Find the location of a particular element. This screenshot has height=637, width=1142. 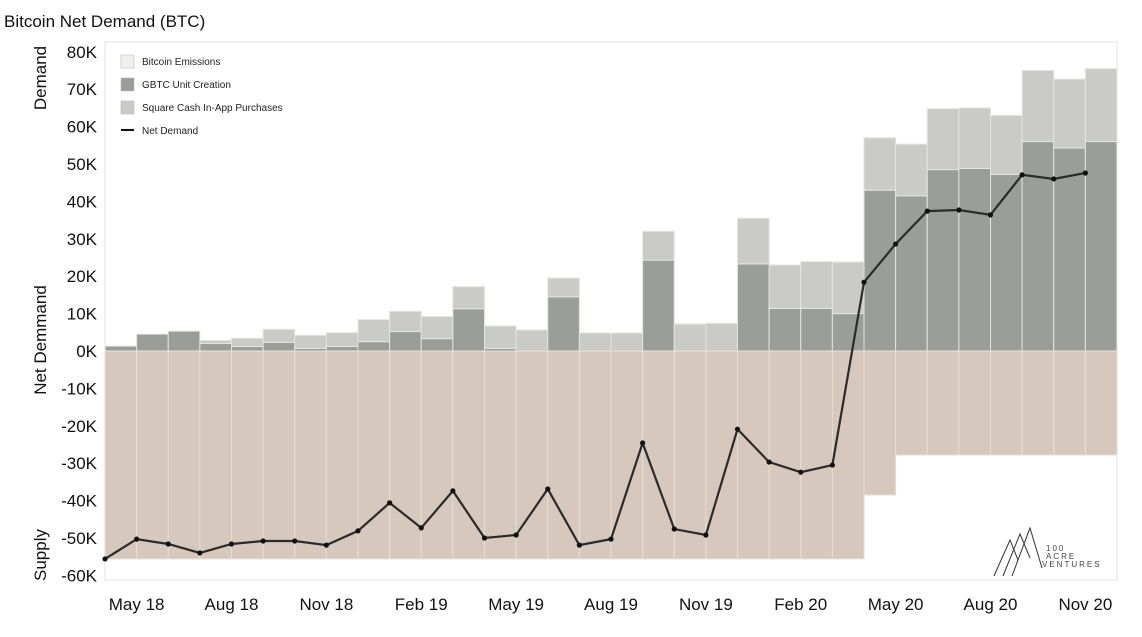

ylabel-demand: Demand is located at coordinates (40, 78).